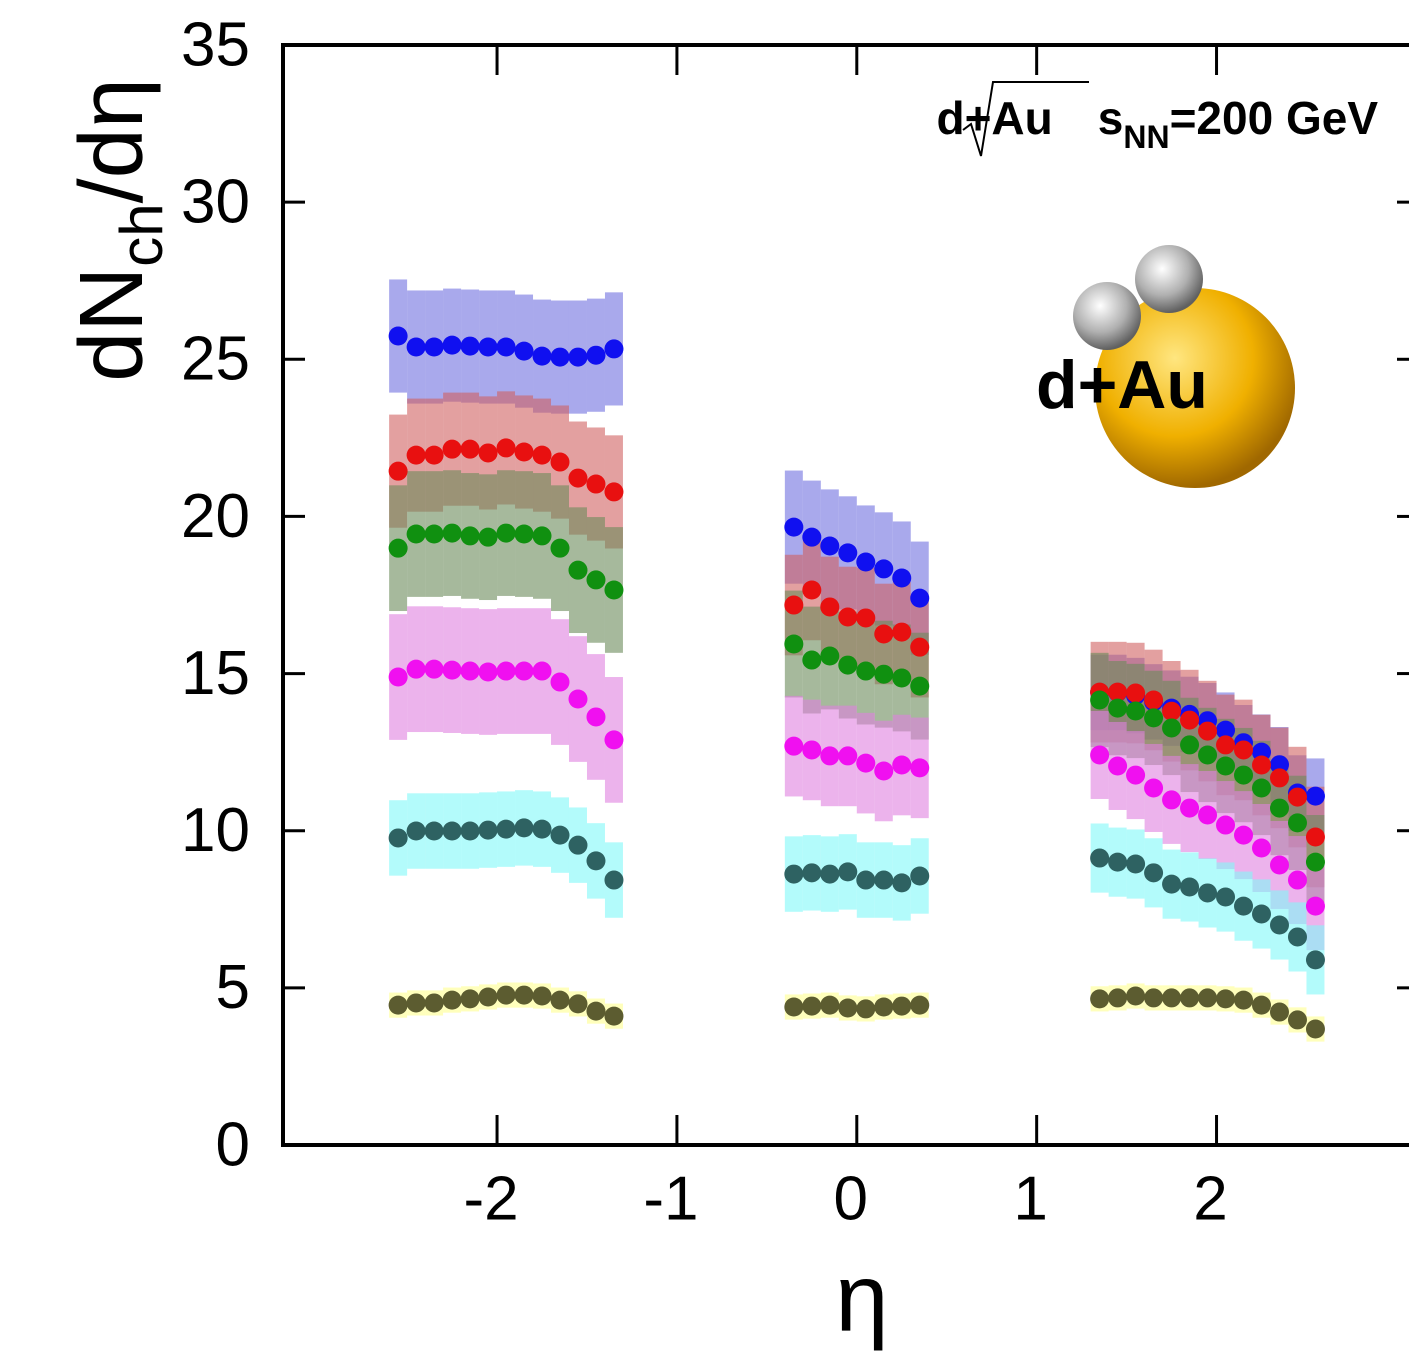 Image resolution: width=1409 pixels, height=1357 pixels. I want to click on y-tick-label: 20, so click(215, 516).